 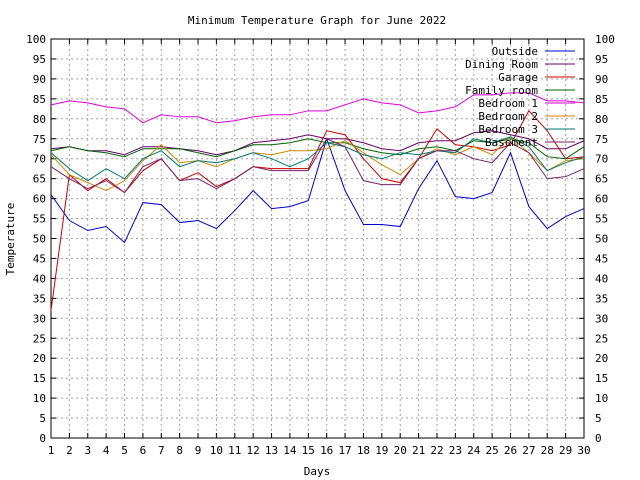 I want to click on y-tick-label-right: 55, so click(x=601, y=219).